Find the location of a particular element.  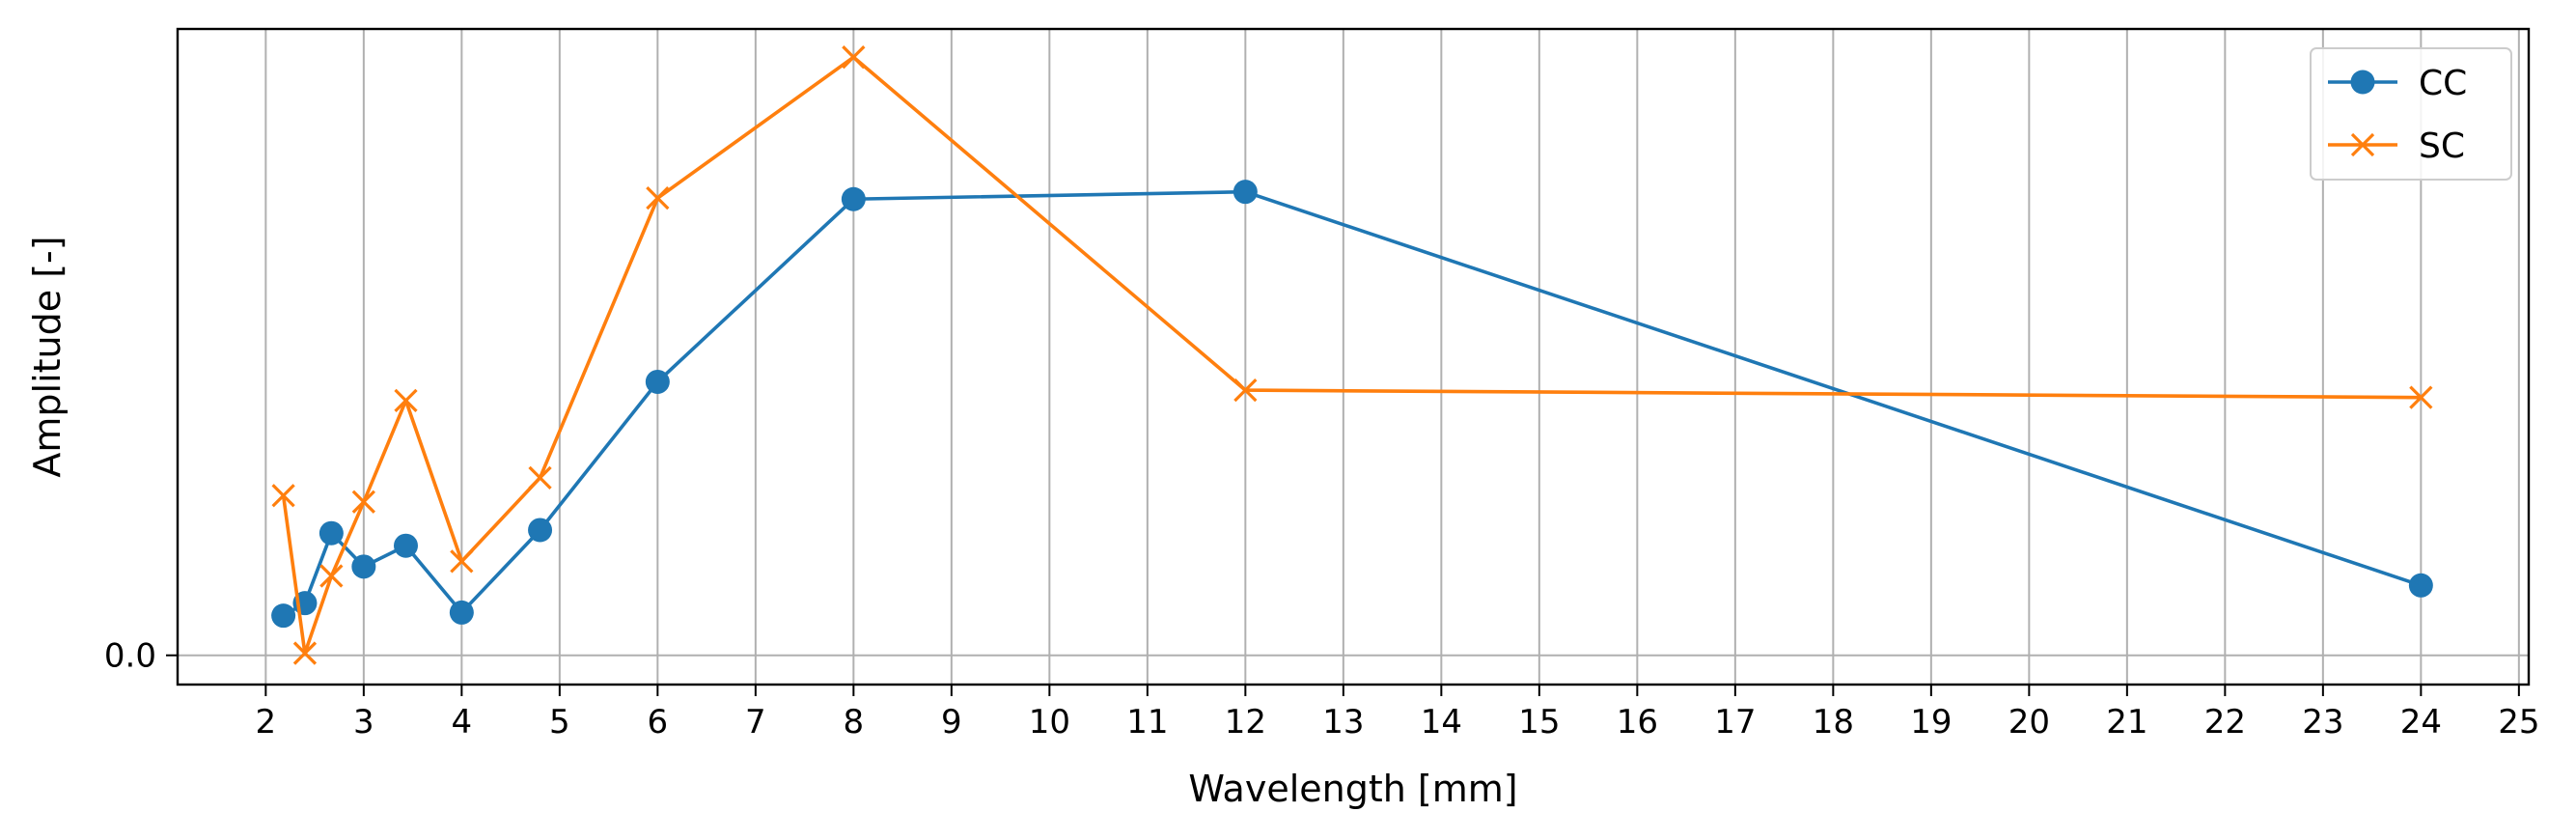

x-tick-label: 19 is located at coordinates (1931, 722).